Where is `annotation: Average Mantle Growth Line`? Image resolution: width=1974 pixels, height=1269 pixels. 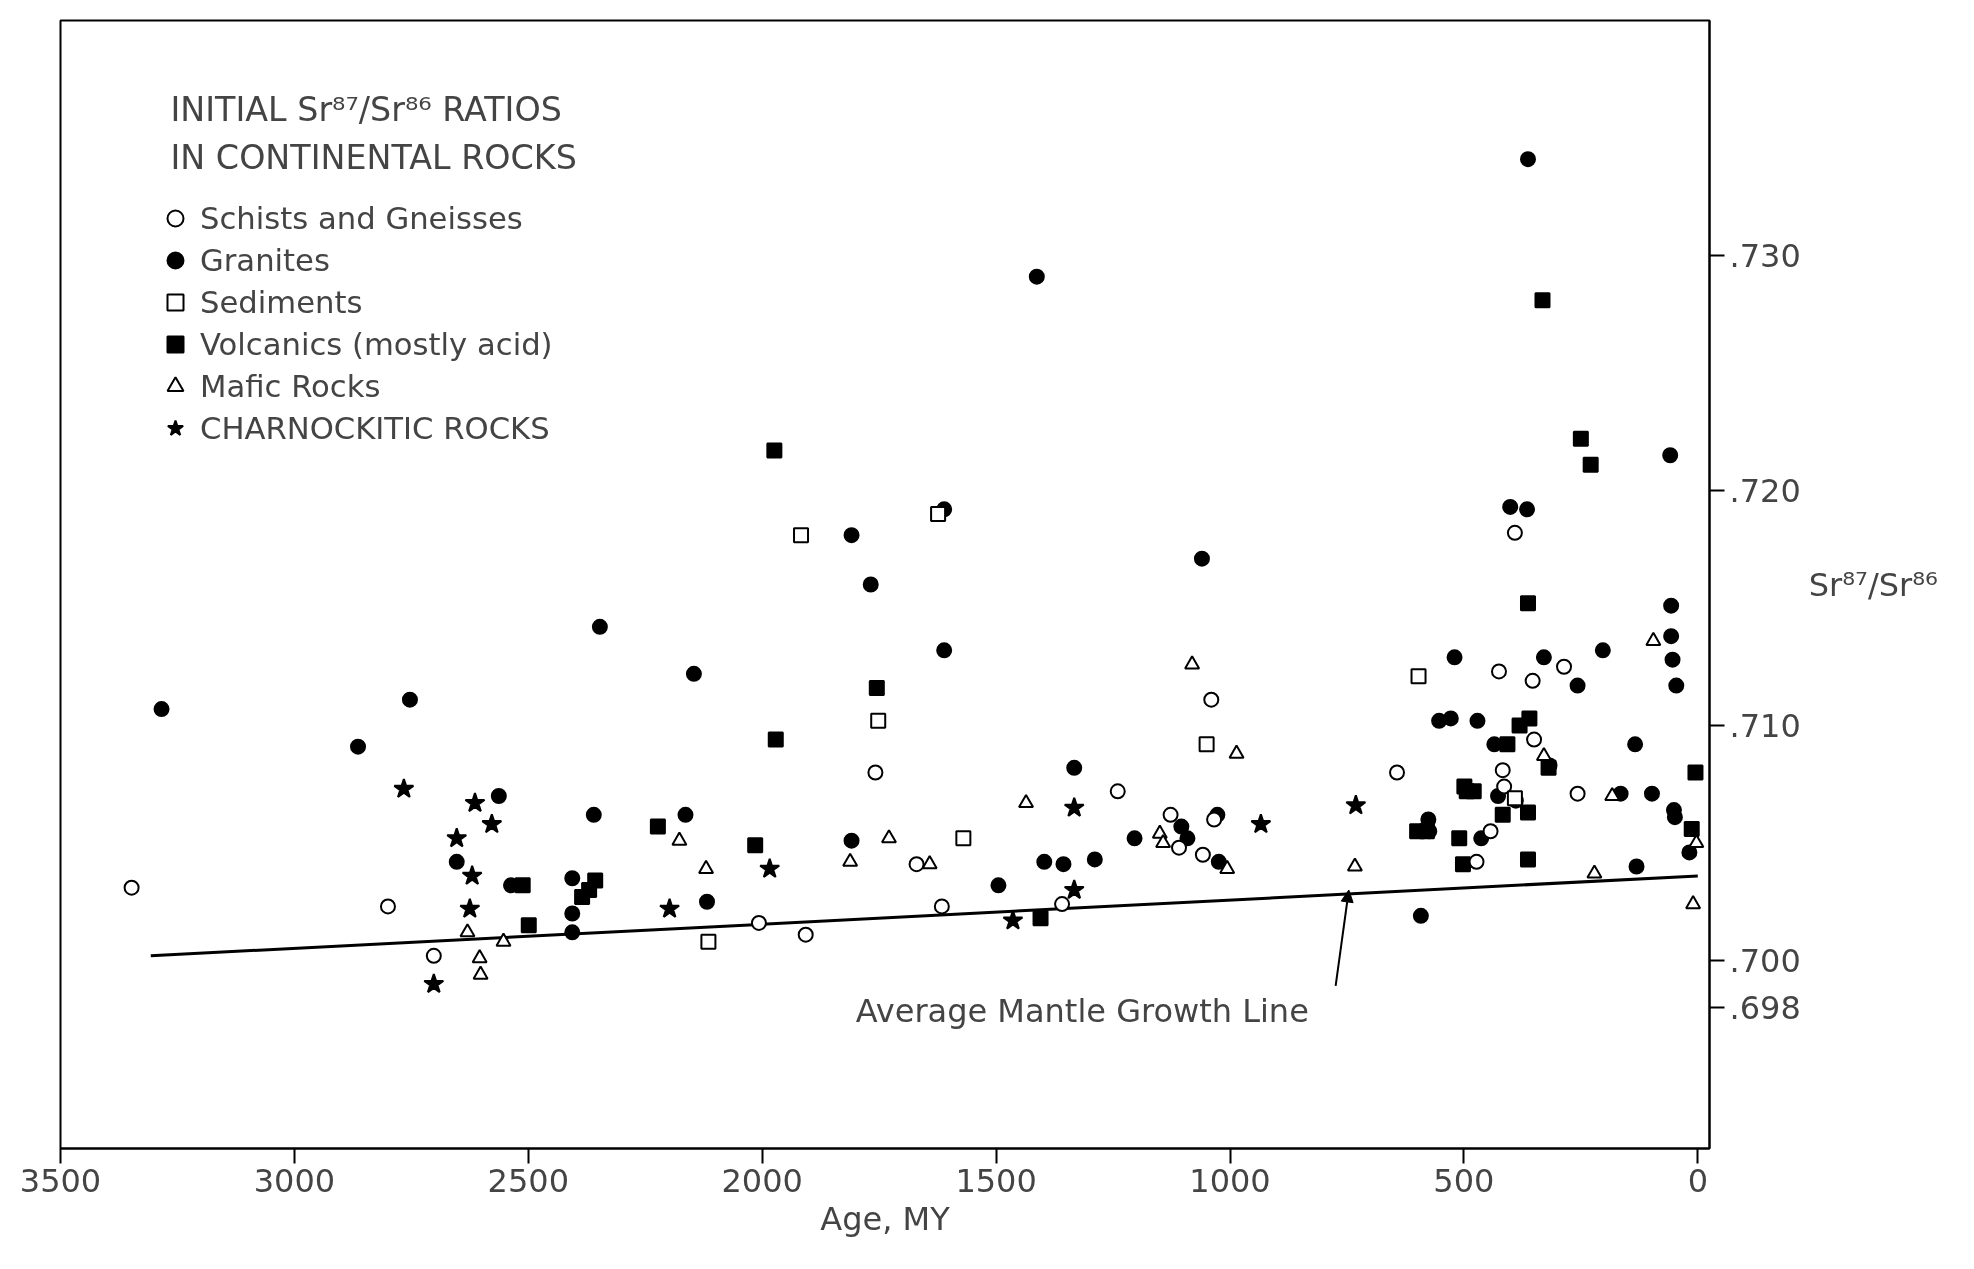
annotation: Average Mantle Growth Line is located at coordinates (1082, 1011).